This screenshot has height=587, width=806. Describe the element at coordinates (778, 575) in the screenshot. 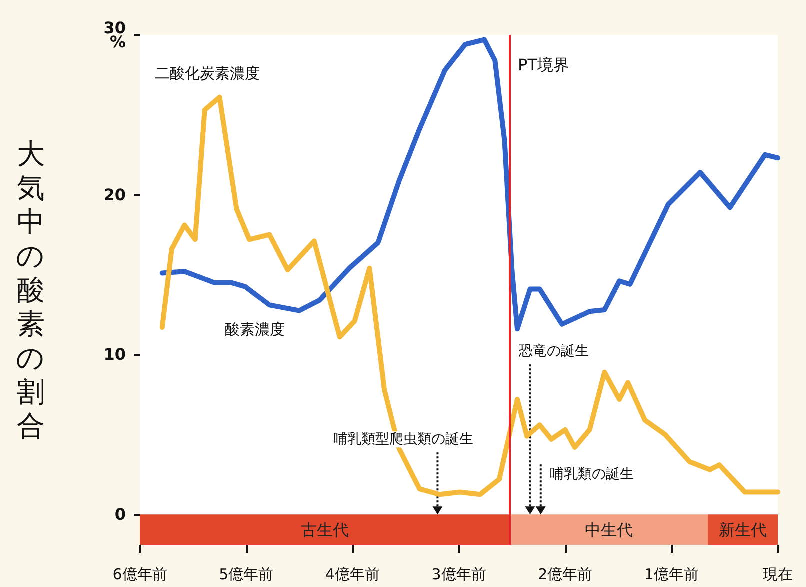

I see `x-tick-label: 現在` at that location.